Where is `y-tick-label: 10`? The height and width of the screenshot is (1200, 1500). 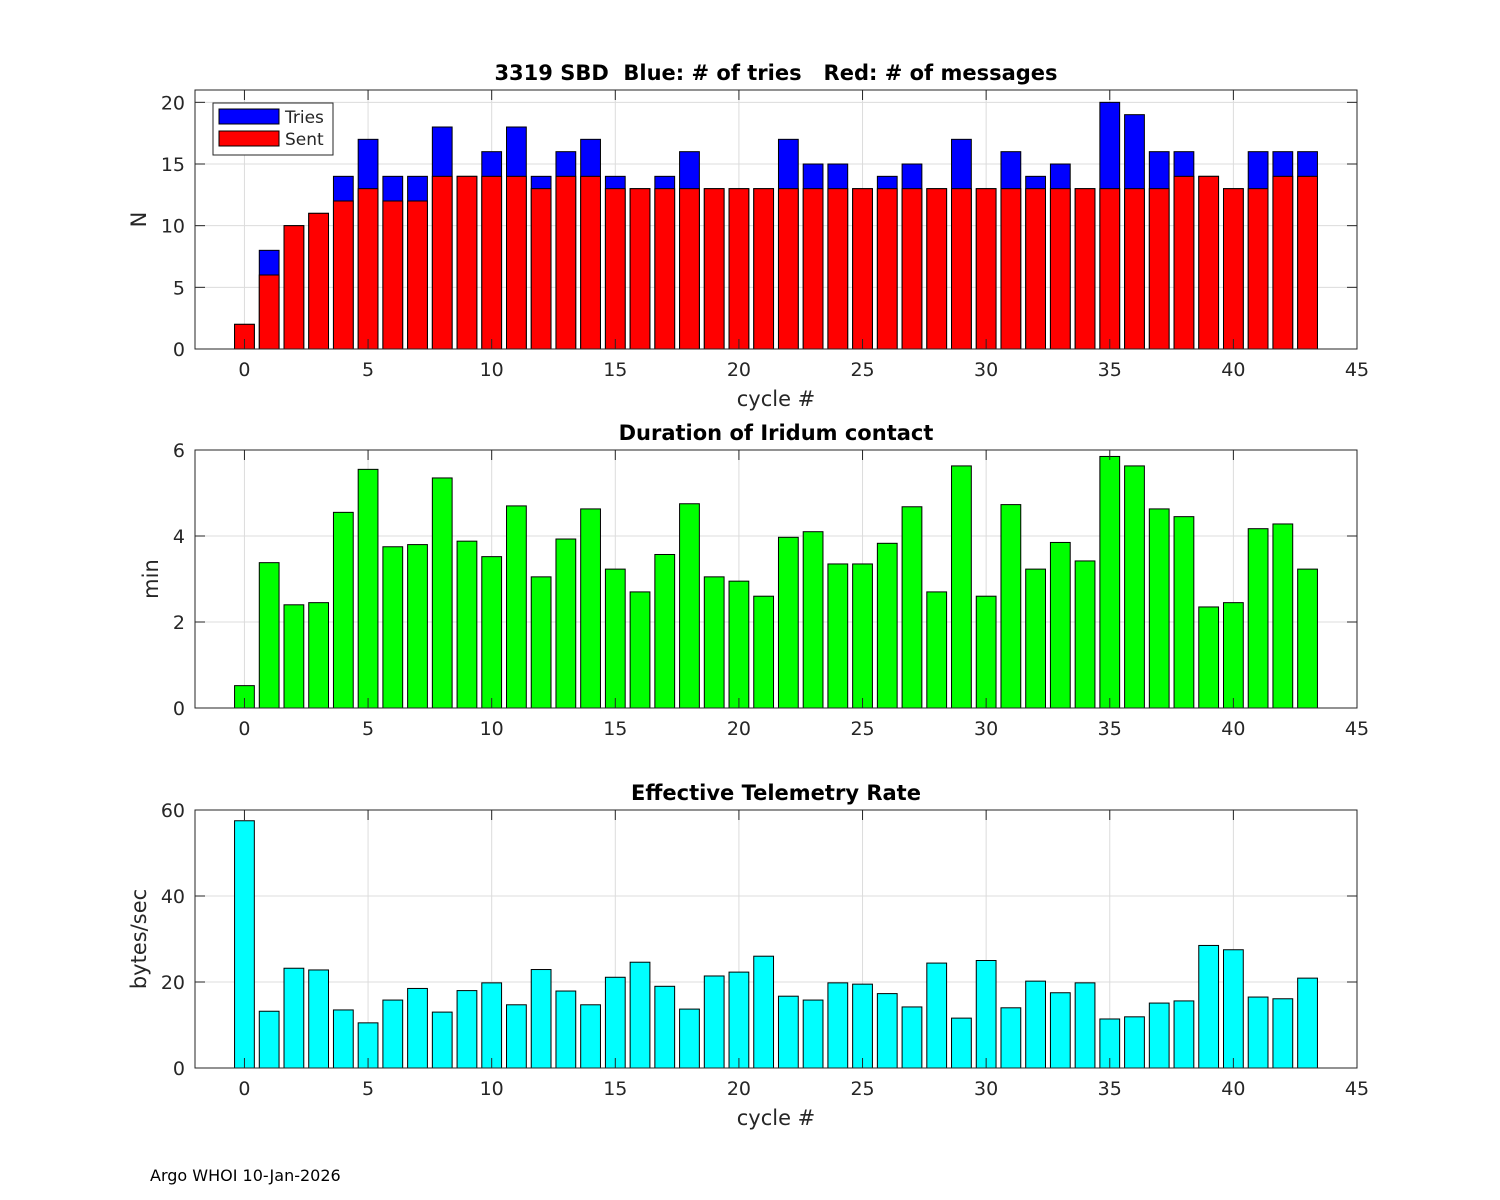 y-tick-label: 10 is located at coordinates (173, 227).